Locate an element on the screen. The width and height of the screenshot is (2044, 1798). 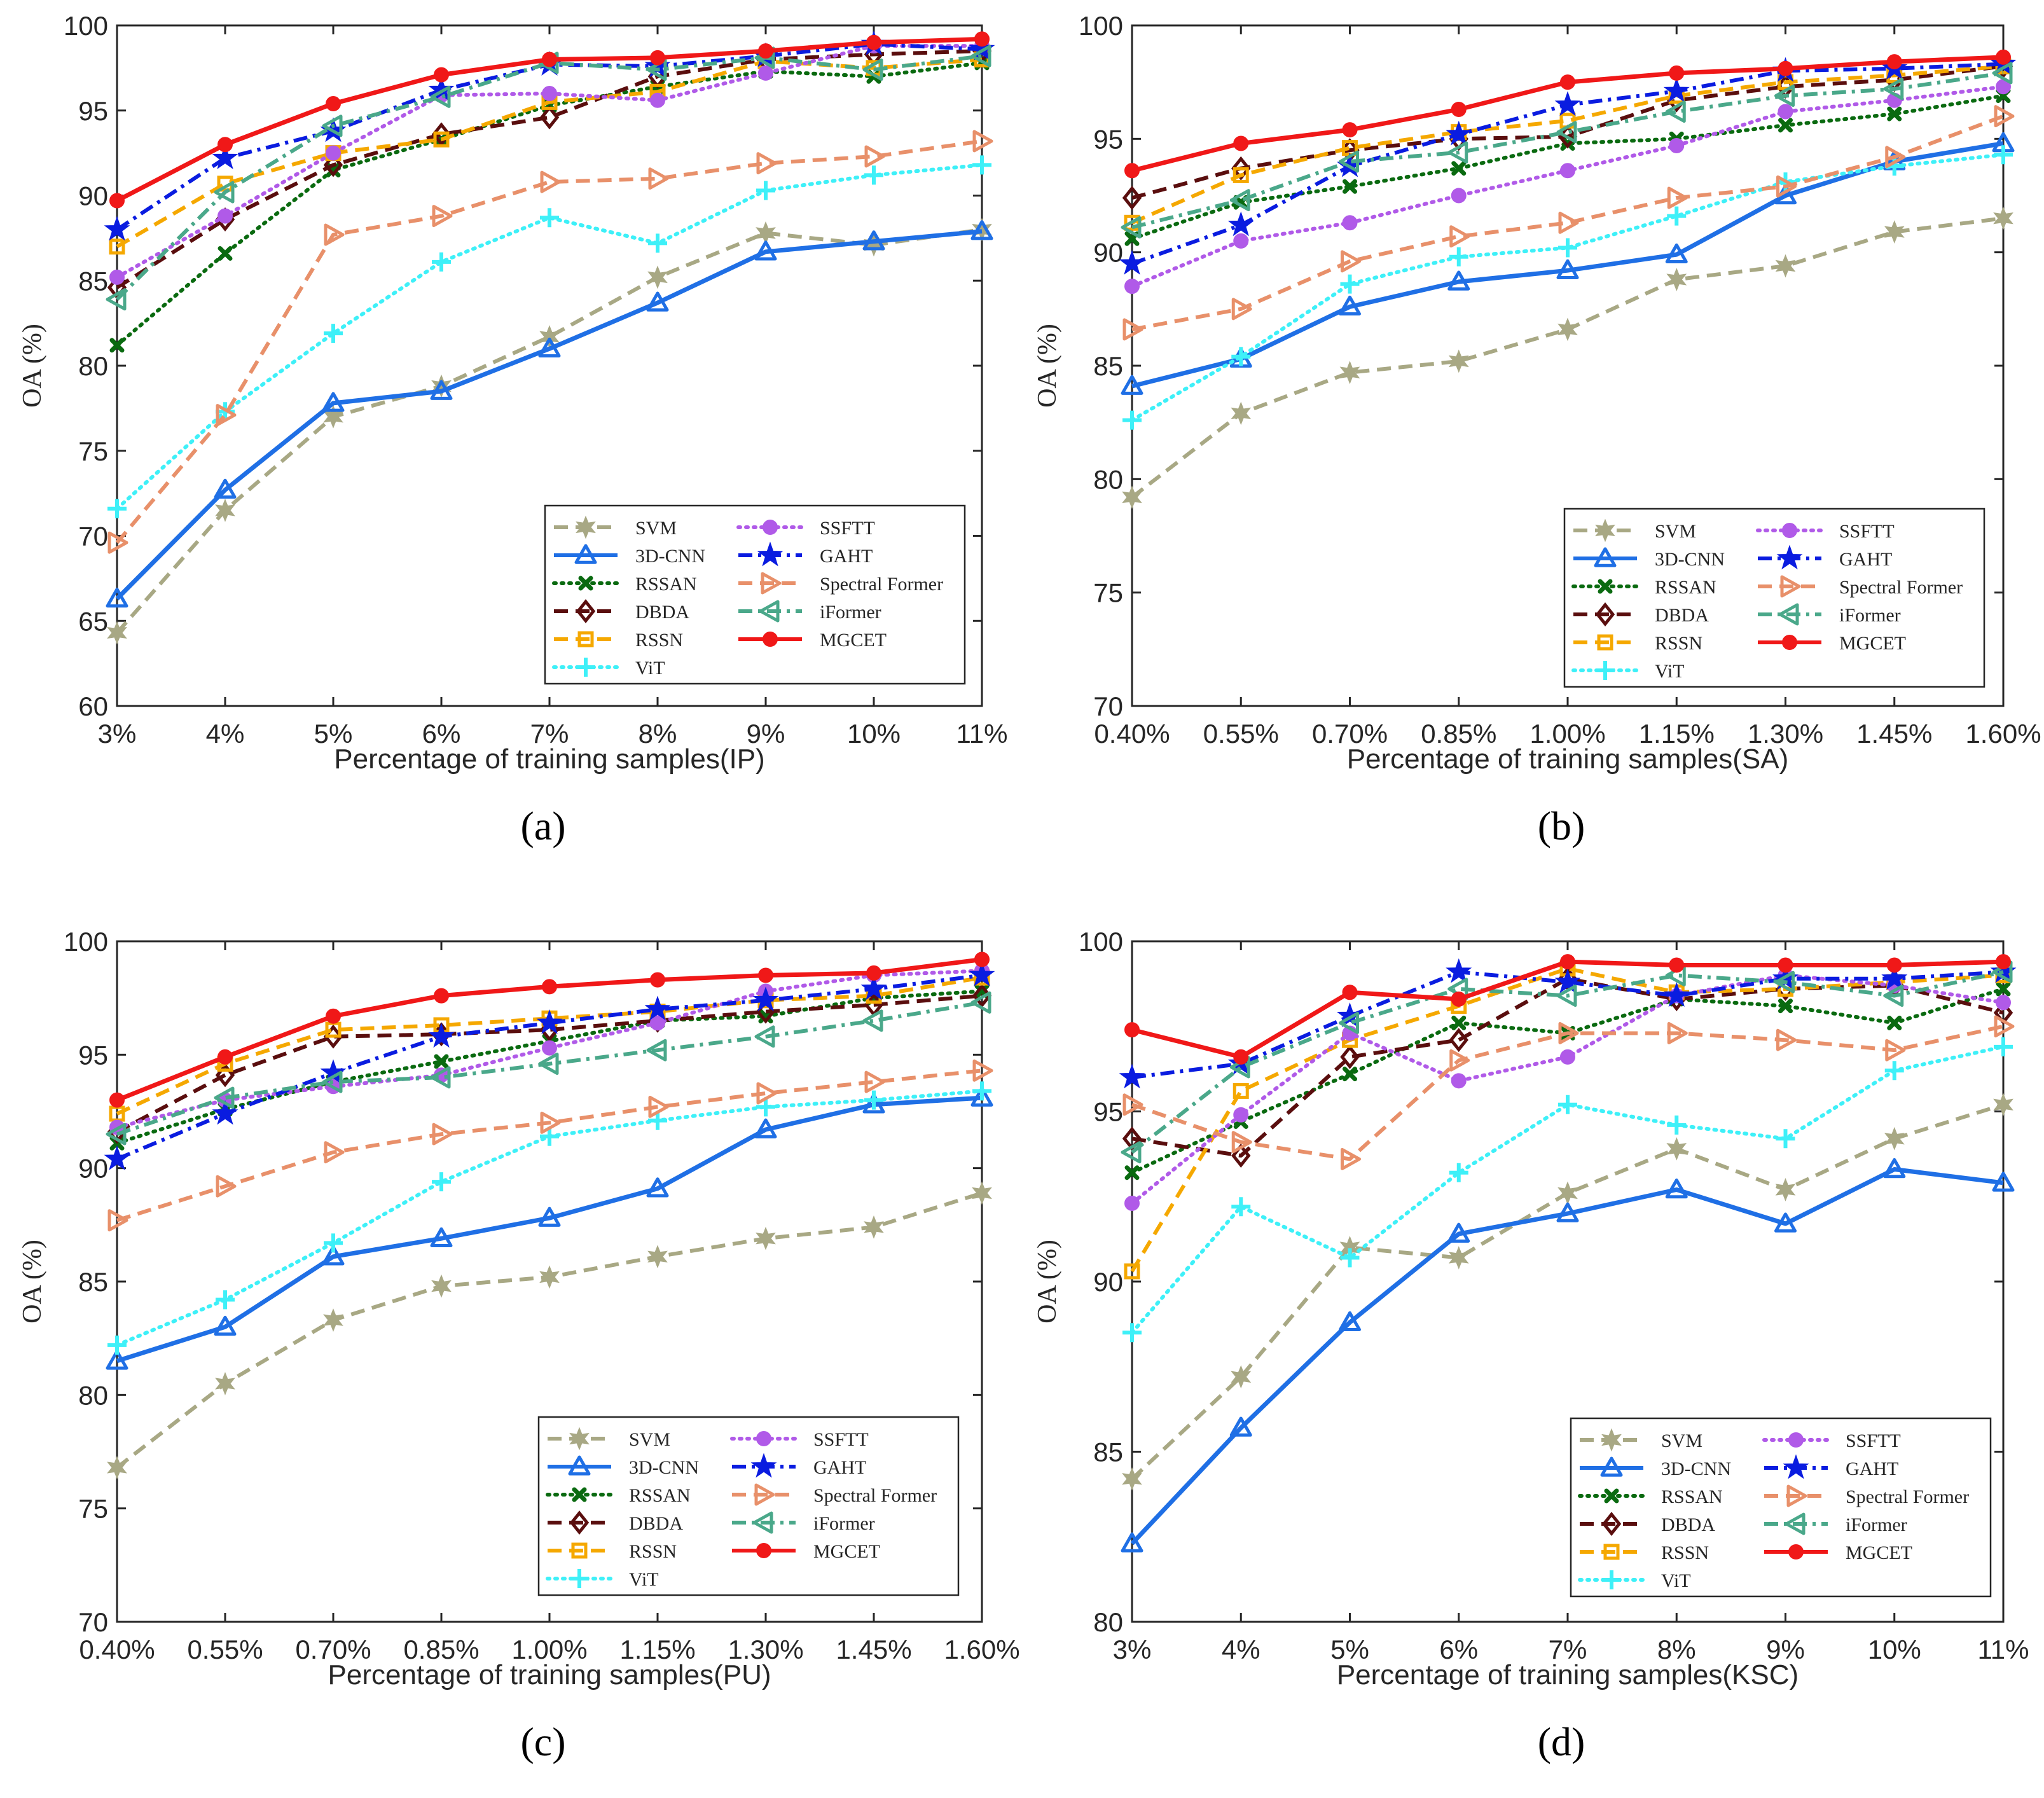
panel-d-series-dbda-point is located at coordinates (1458, 1040).